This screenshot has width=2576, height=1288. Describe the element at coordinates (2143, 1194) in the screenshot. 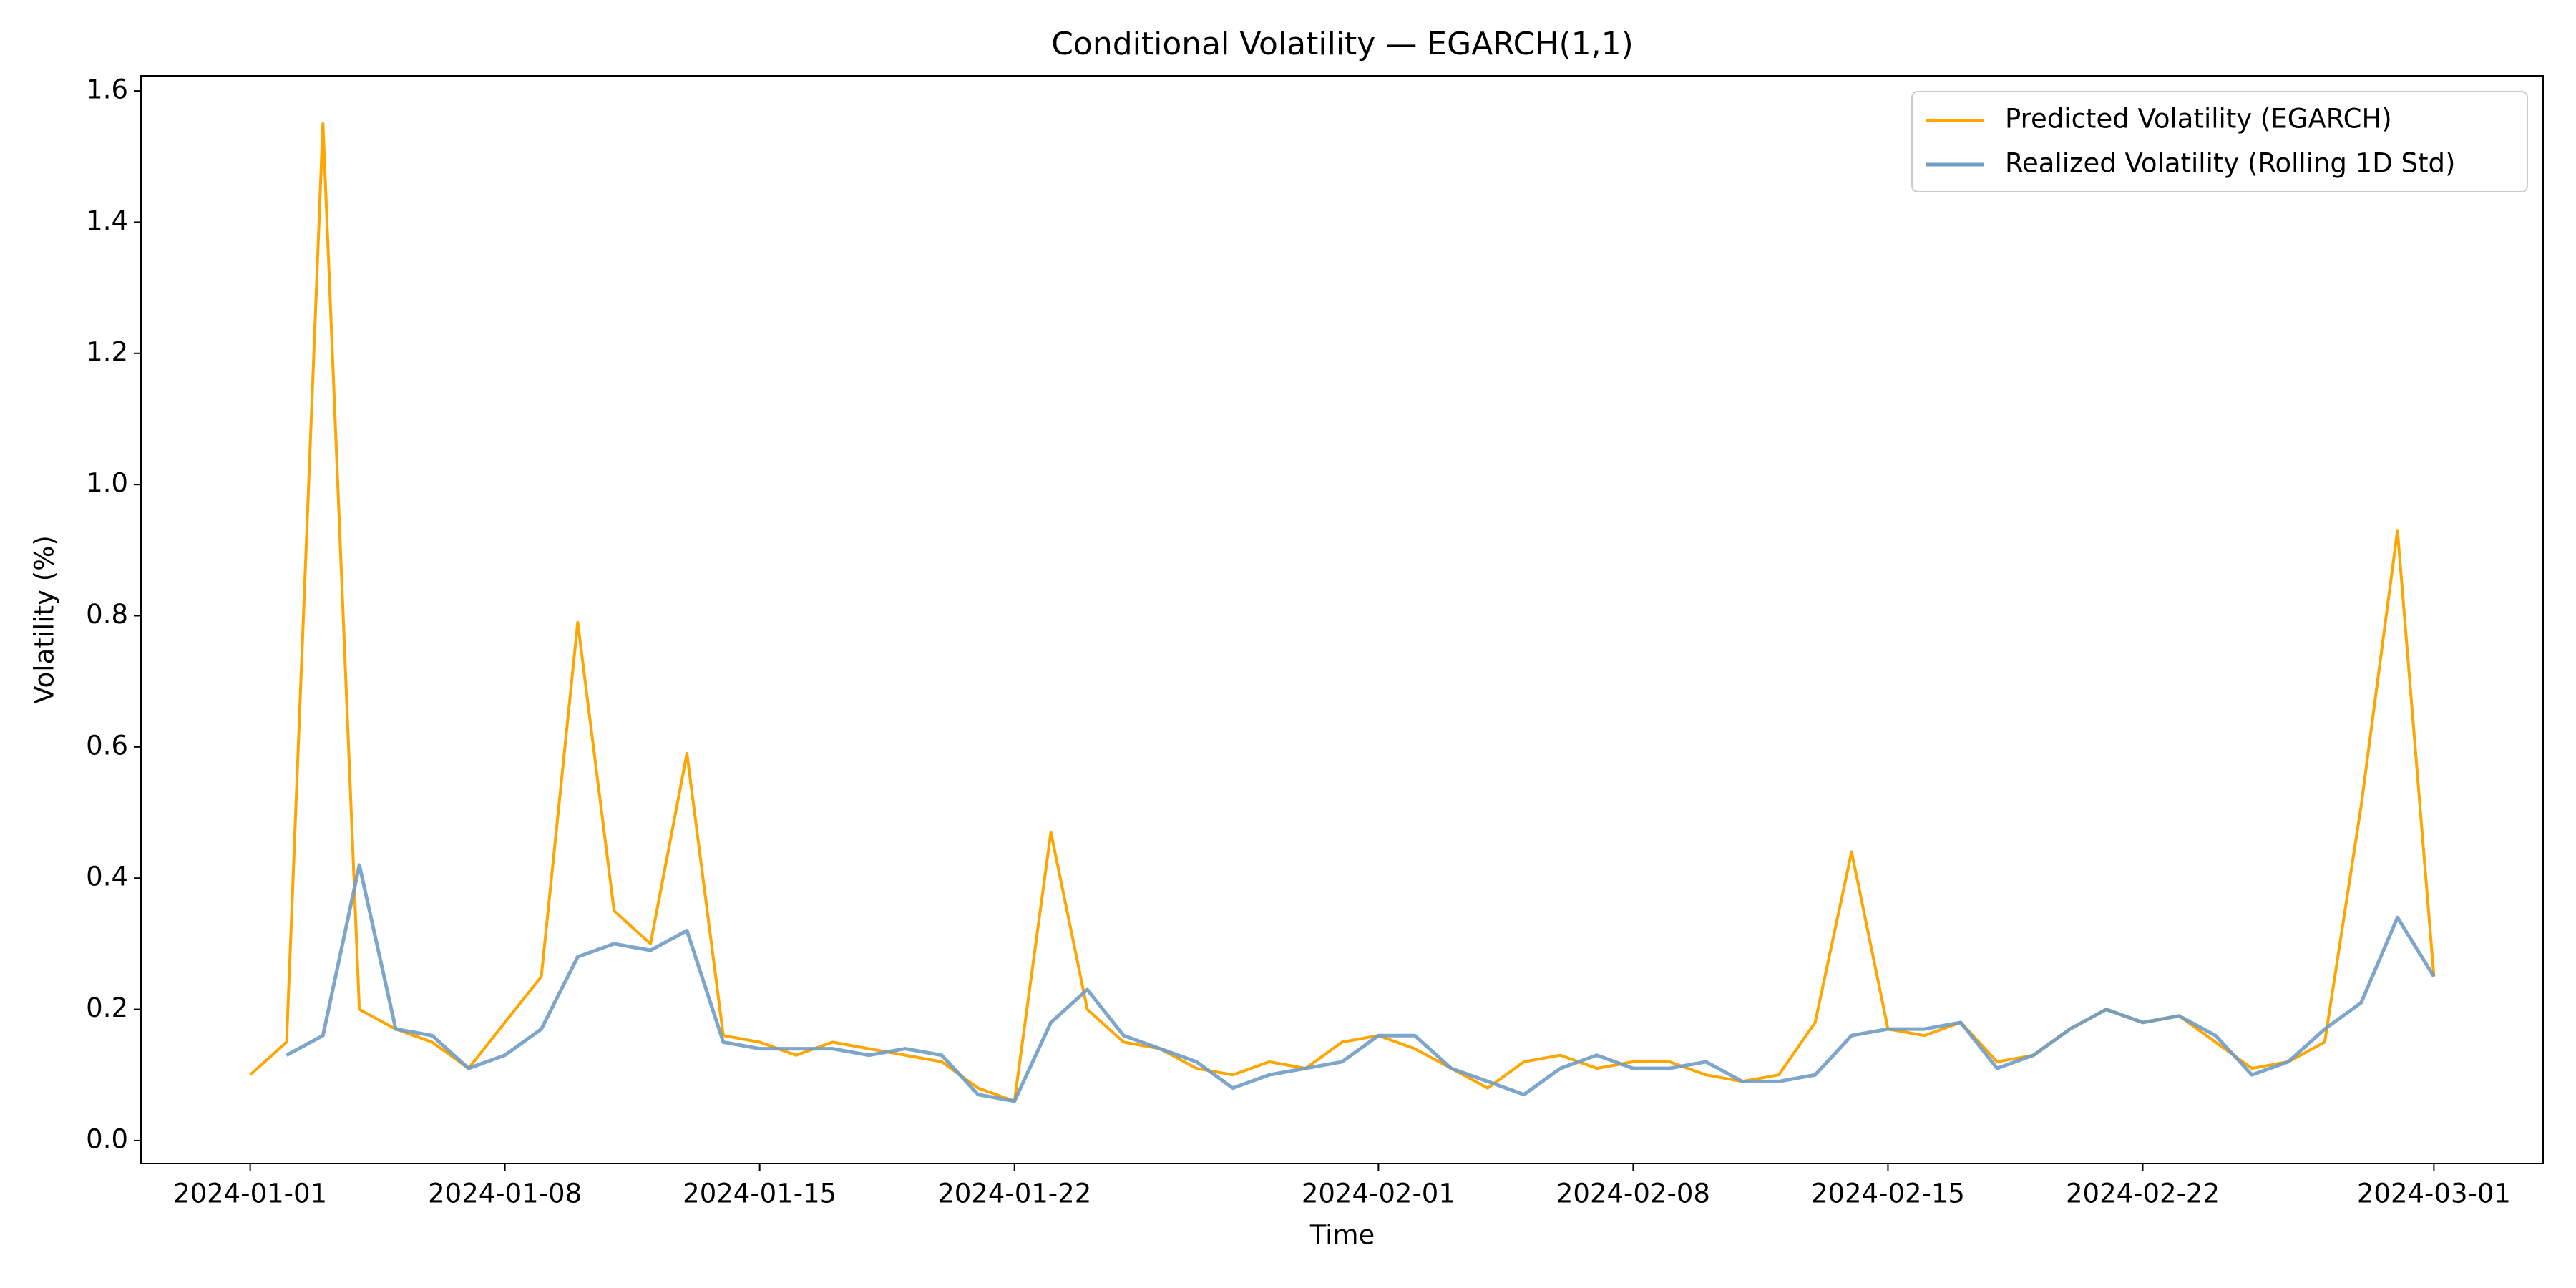

I see `x-tick-label: 2024-02-22` at that location.